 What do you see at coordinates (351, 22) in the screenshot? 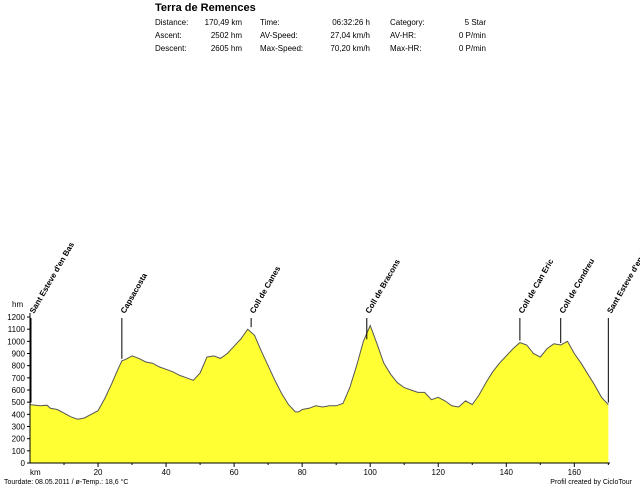
I see `stat-value-time: 06:32:26 h` at bounding box center [351, 22].